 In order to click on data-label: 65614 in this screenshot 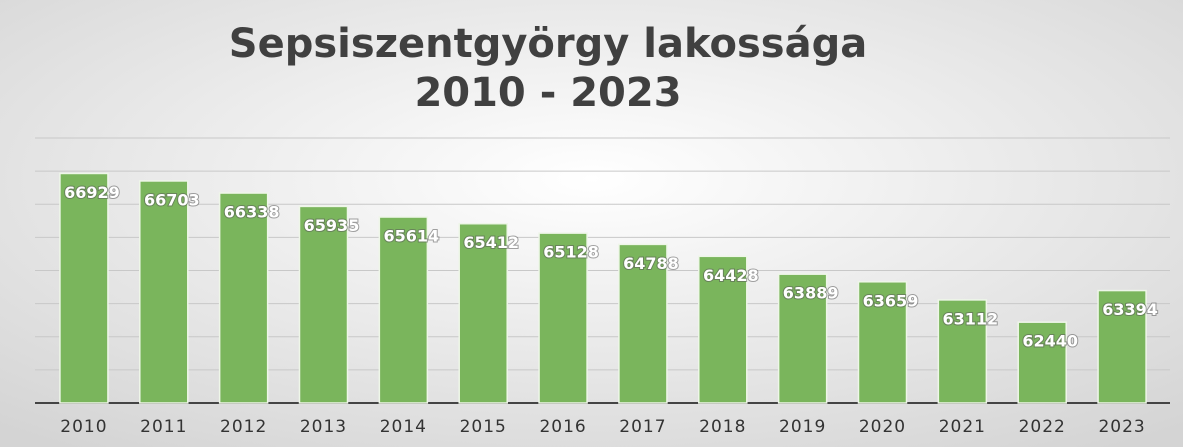, I will do `click(412, 236)`.